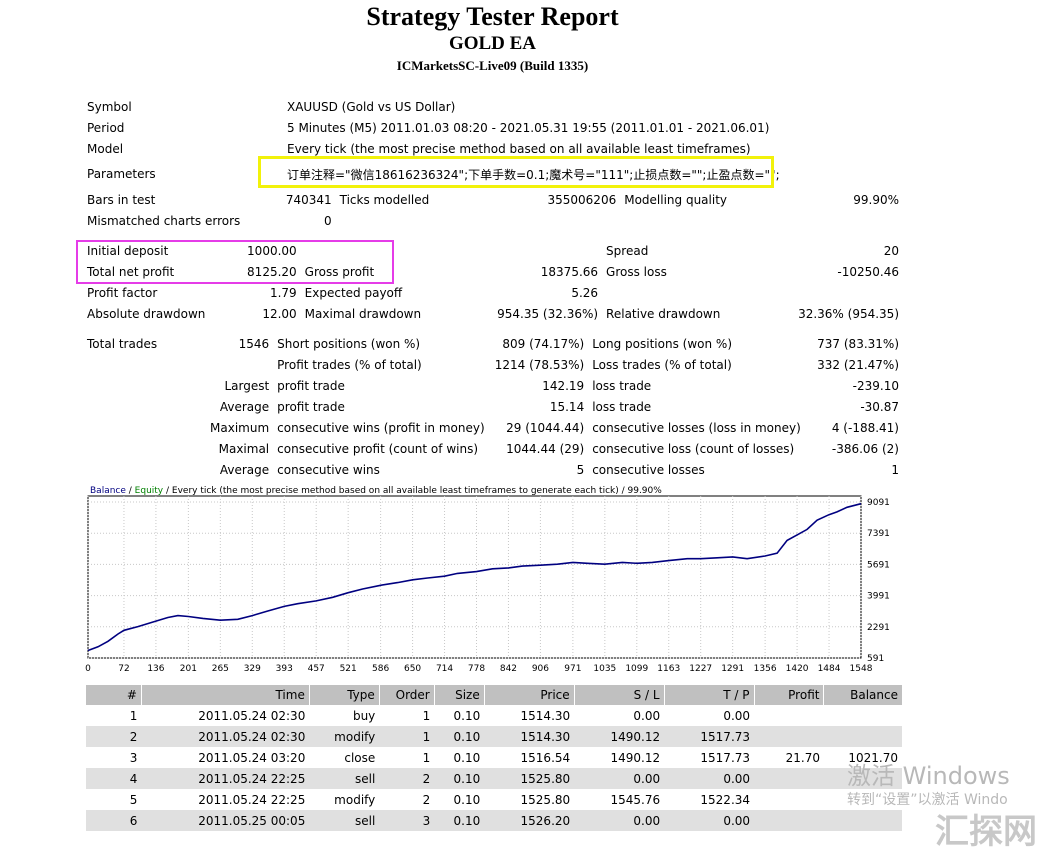  What do you see at coordinates (316, 669) in the screenshot?
I see `x-tick-label: 457` at bounding box center [316, 669].